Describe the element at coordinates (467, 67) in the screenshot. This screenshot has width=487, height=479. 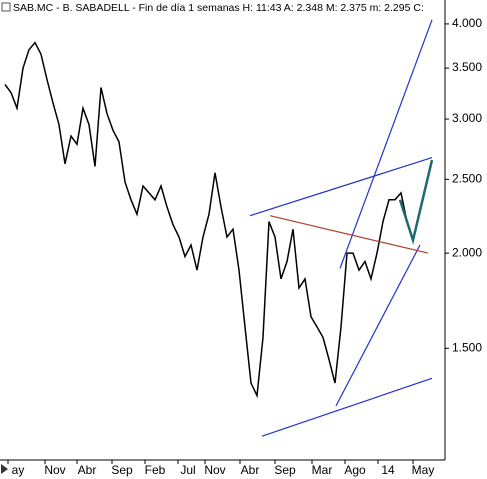
I see `y-tick-label: 3.500` at that location.